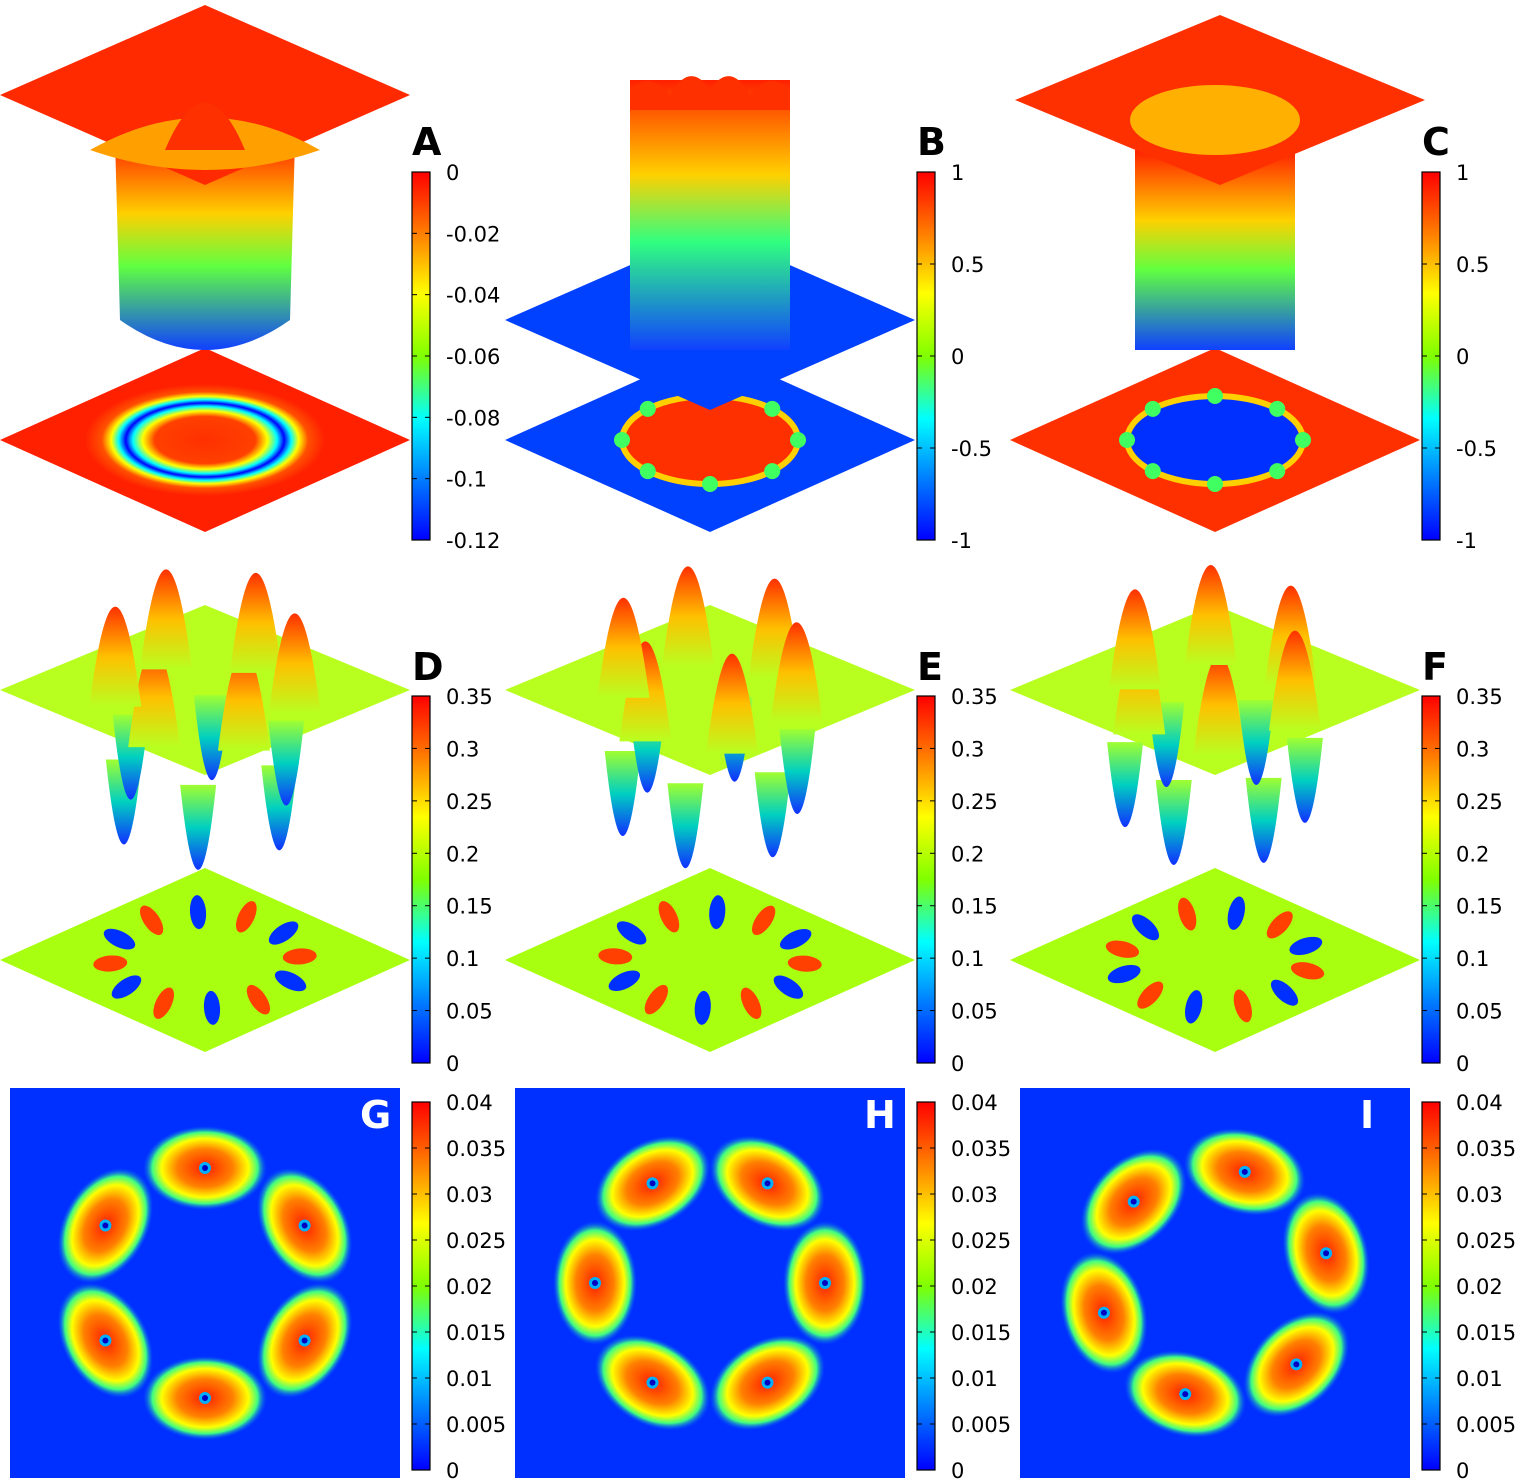 Image resolution: width=1524 pixels, height=1479 pixels. Describe the element at coordinates (1215, 120) in the screenshot. I see `surface-cylinder-rim` at that location.